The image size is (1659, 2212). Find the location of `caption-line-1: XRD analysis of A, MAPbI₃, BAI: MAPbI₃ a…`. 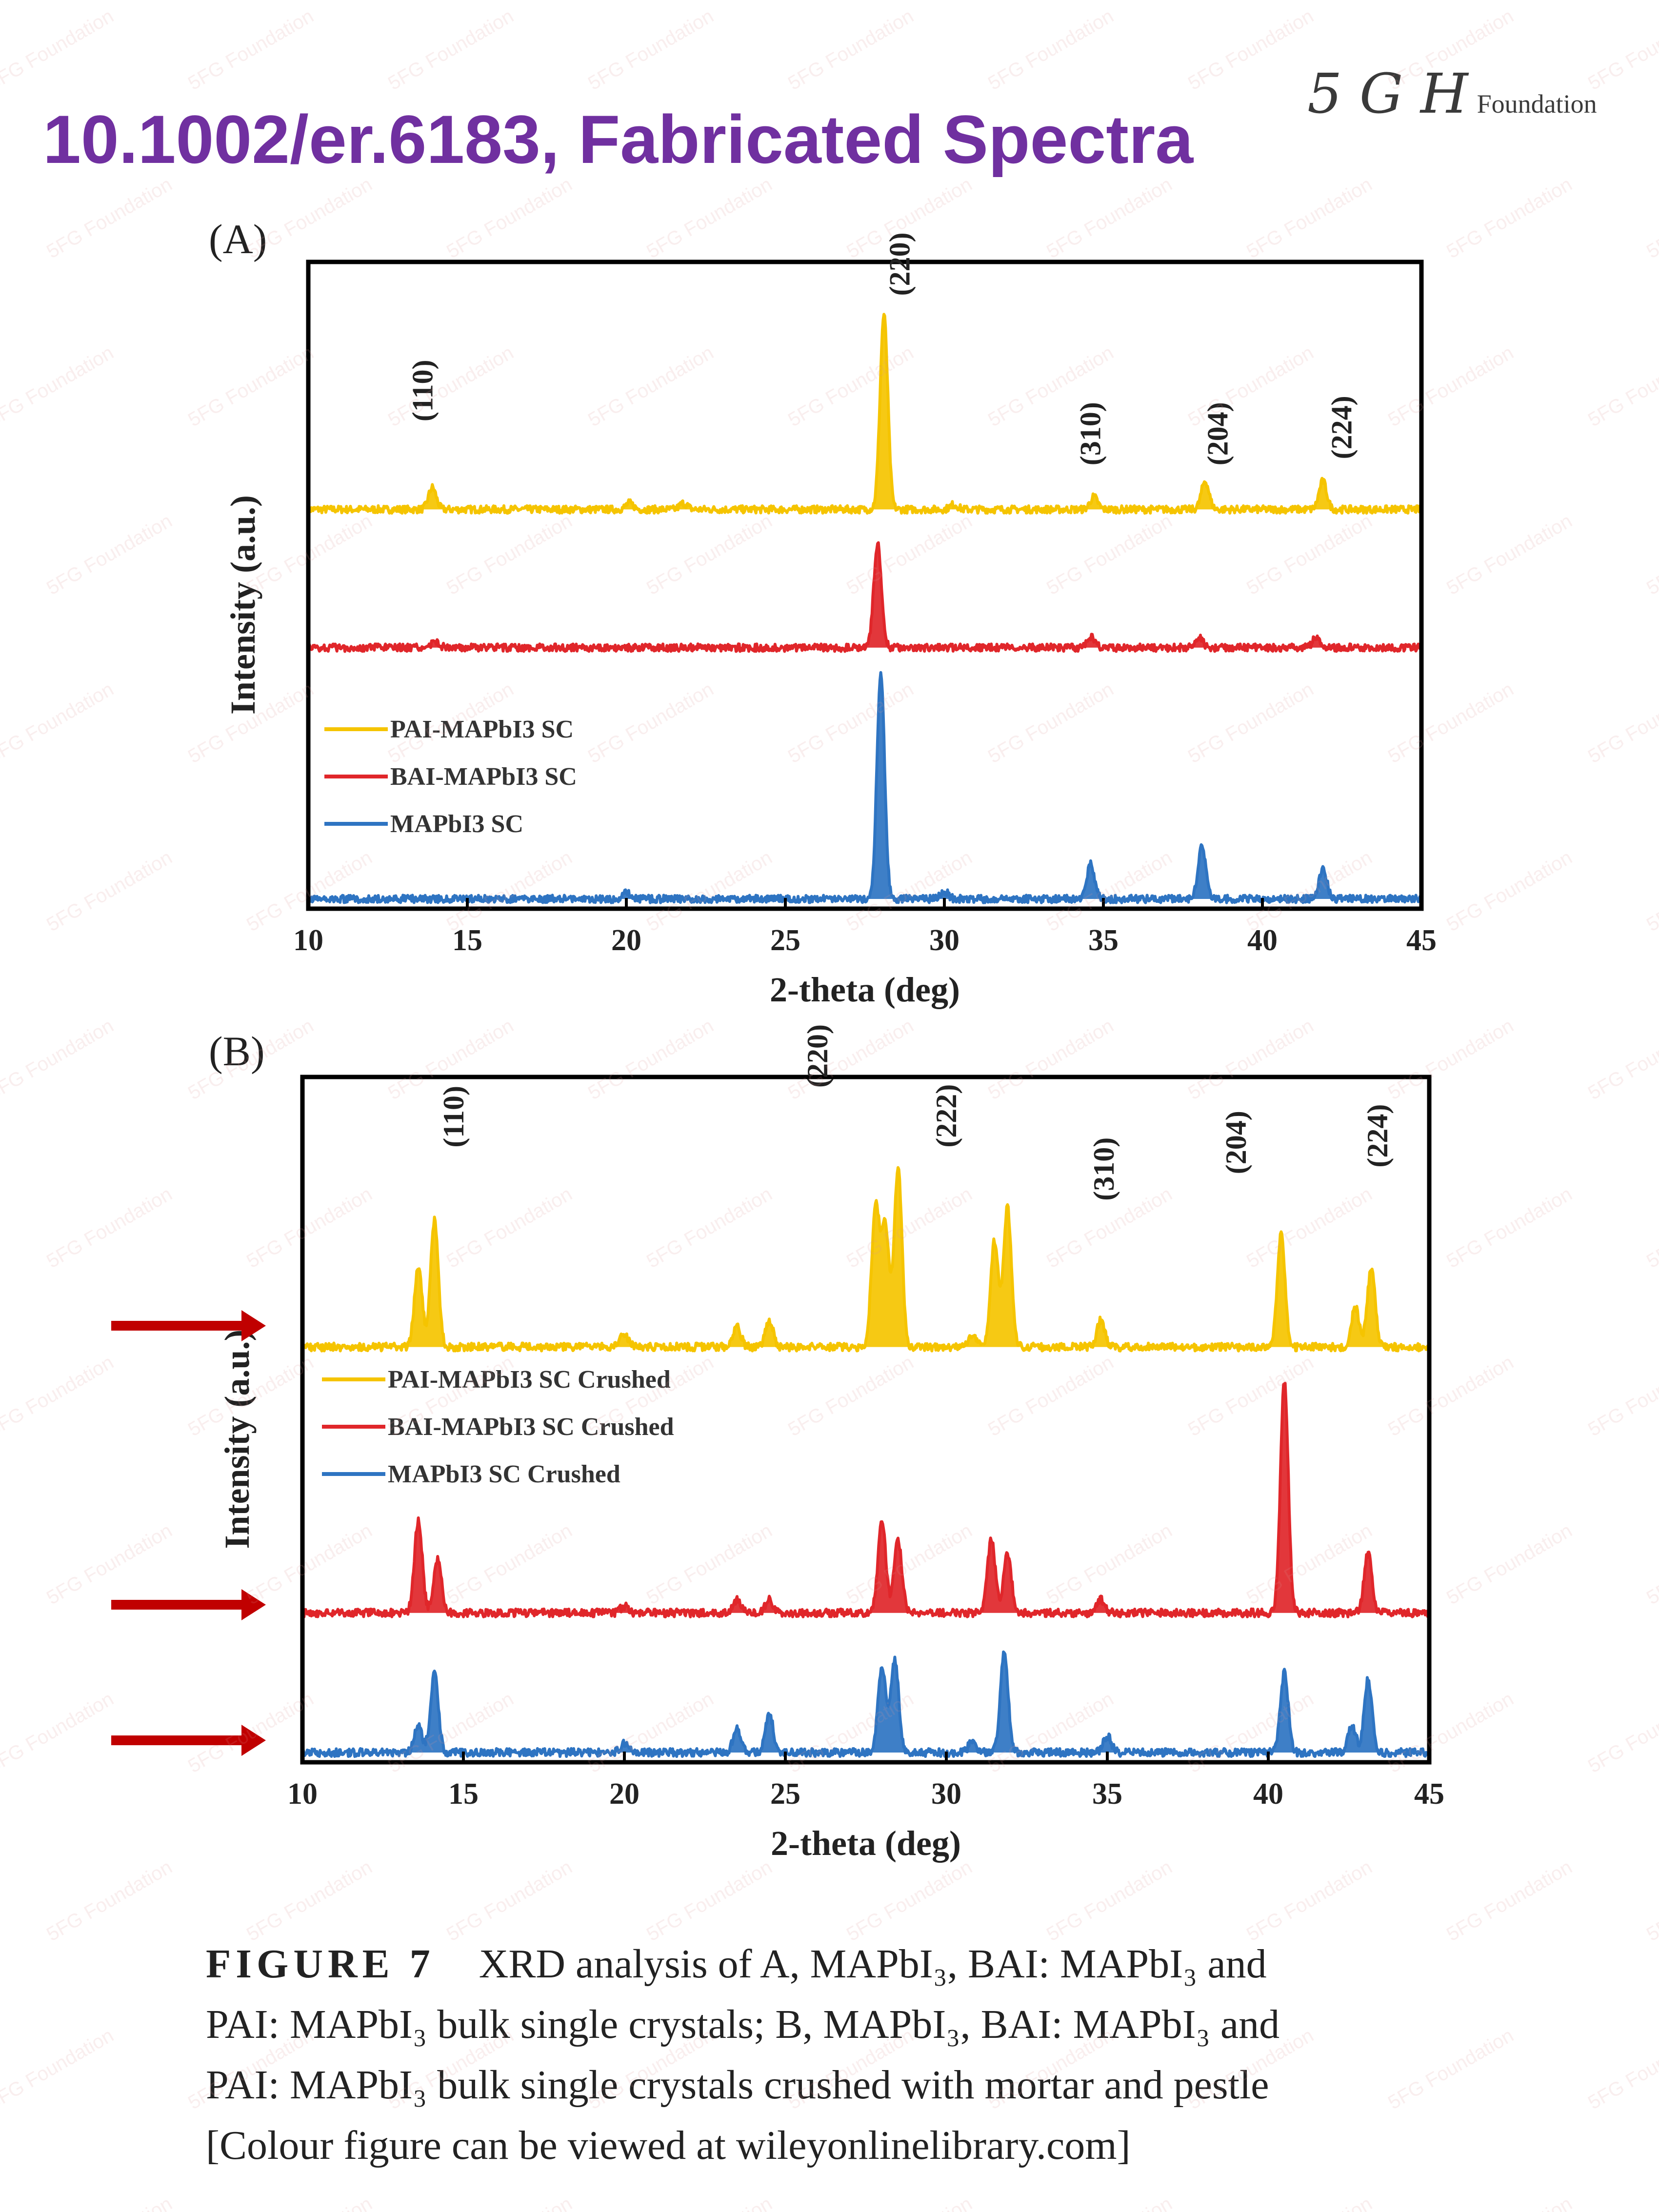

caption-line-1: XRD analysis of A, MAPbI₃, BAI: MAPbI₃ a… is located at coordinates (873, 1964).